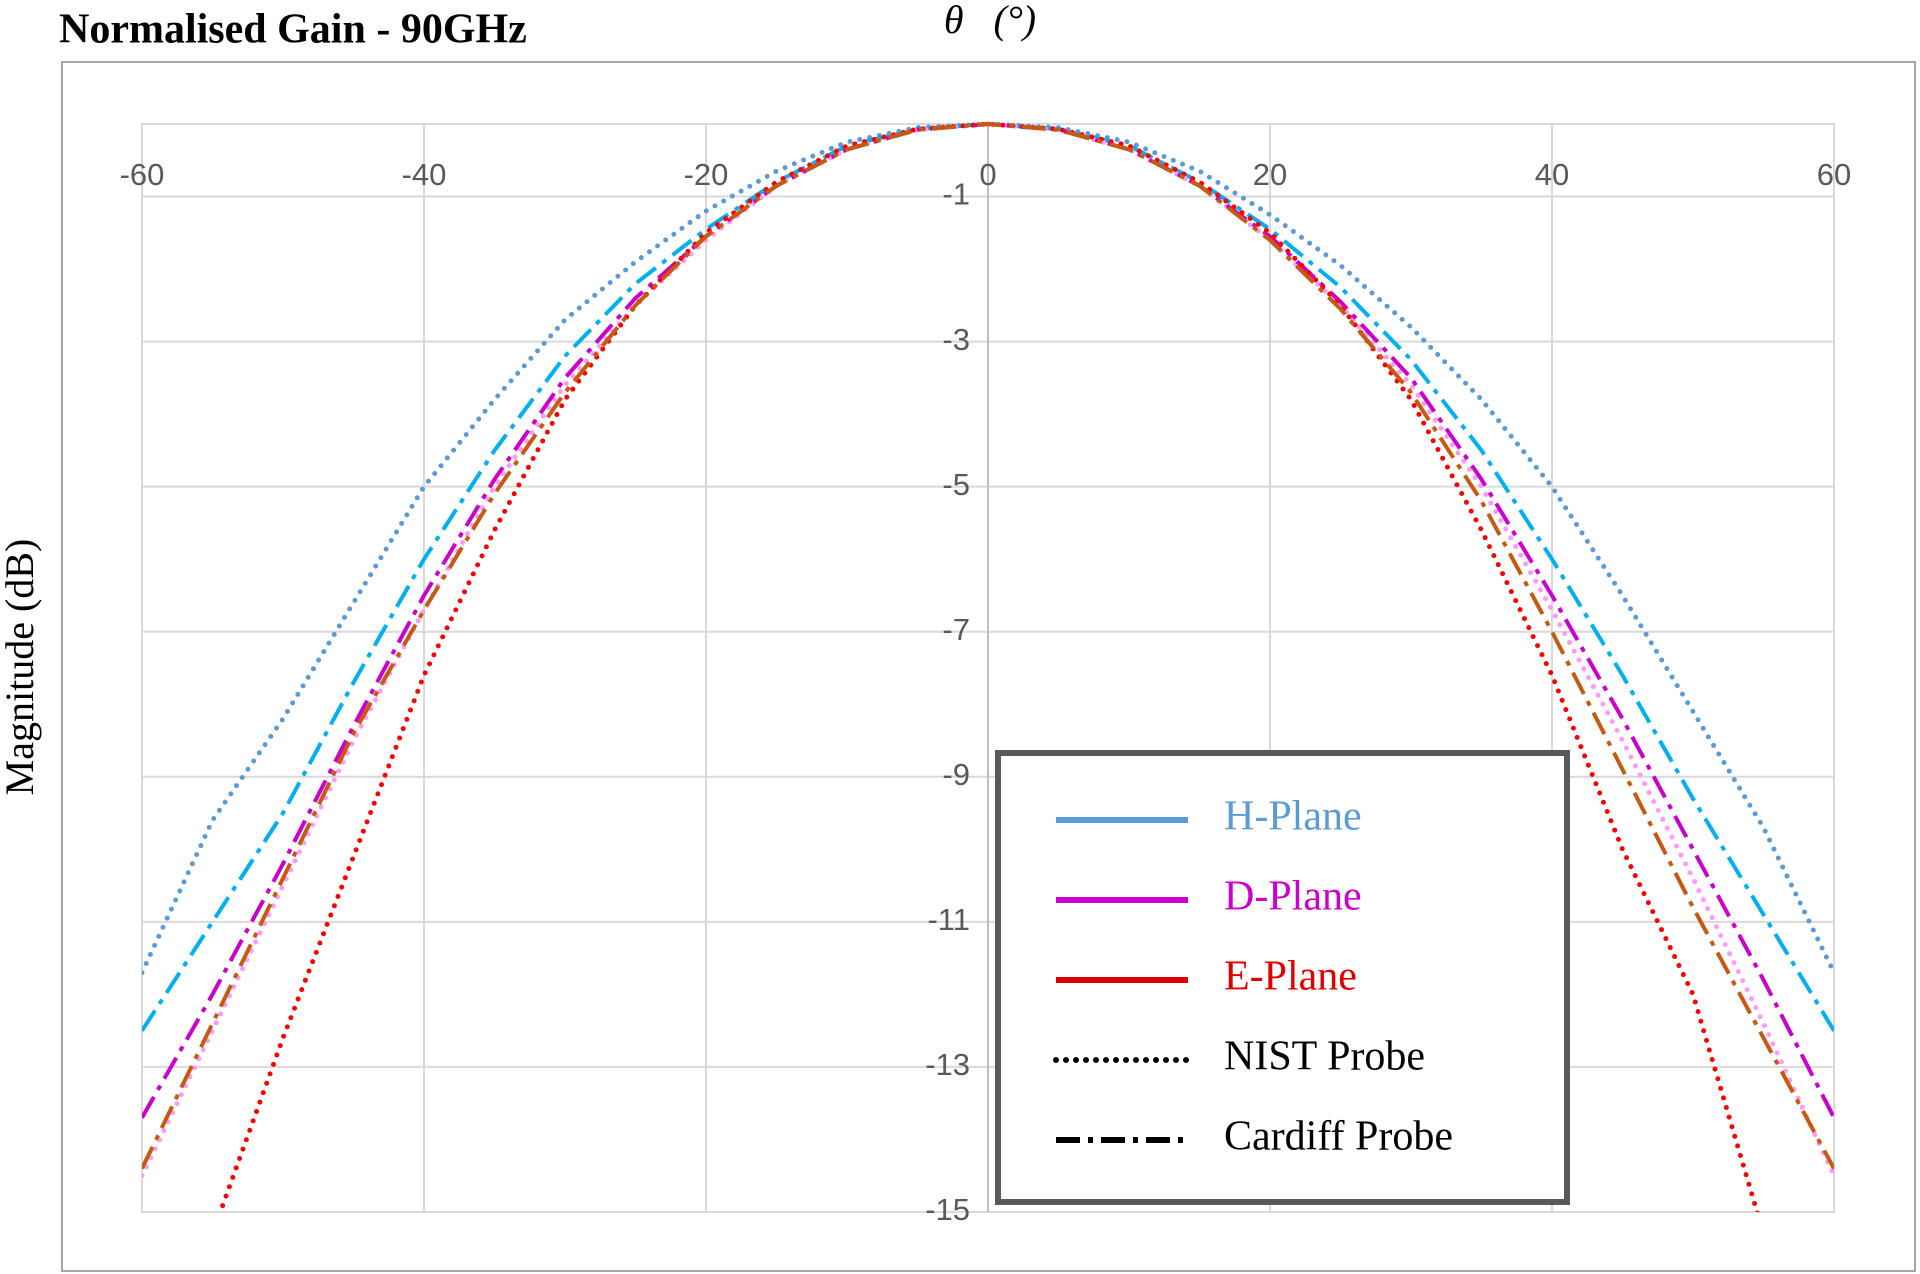  What do you see at coordinates (990, 21) in the screenshot?
I see `x-axis-label: θ (°)` at bounding box center [990, 21].